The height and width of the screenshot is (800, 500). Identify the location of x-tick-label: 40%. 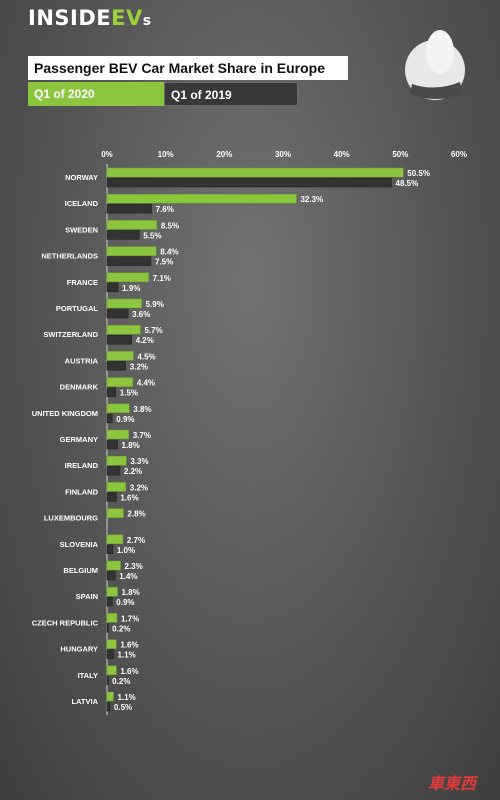
(342, 154).